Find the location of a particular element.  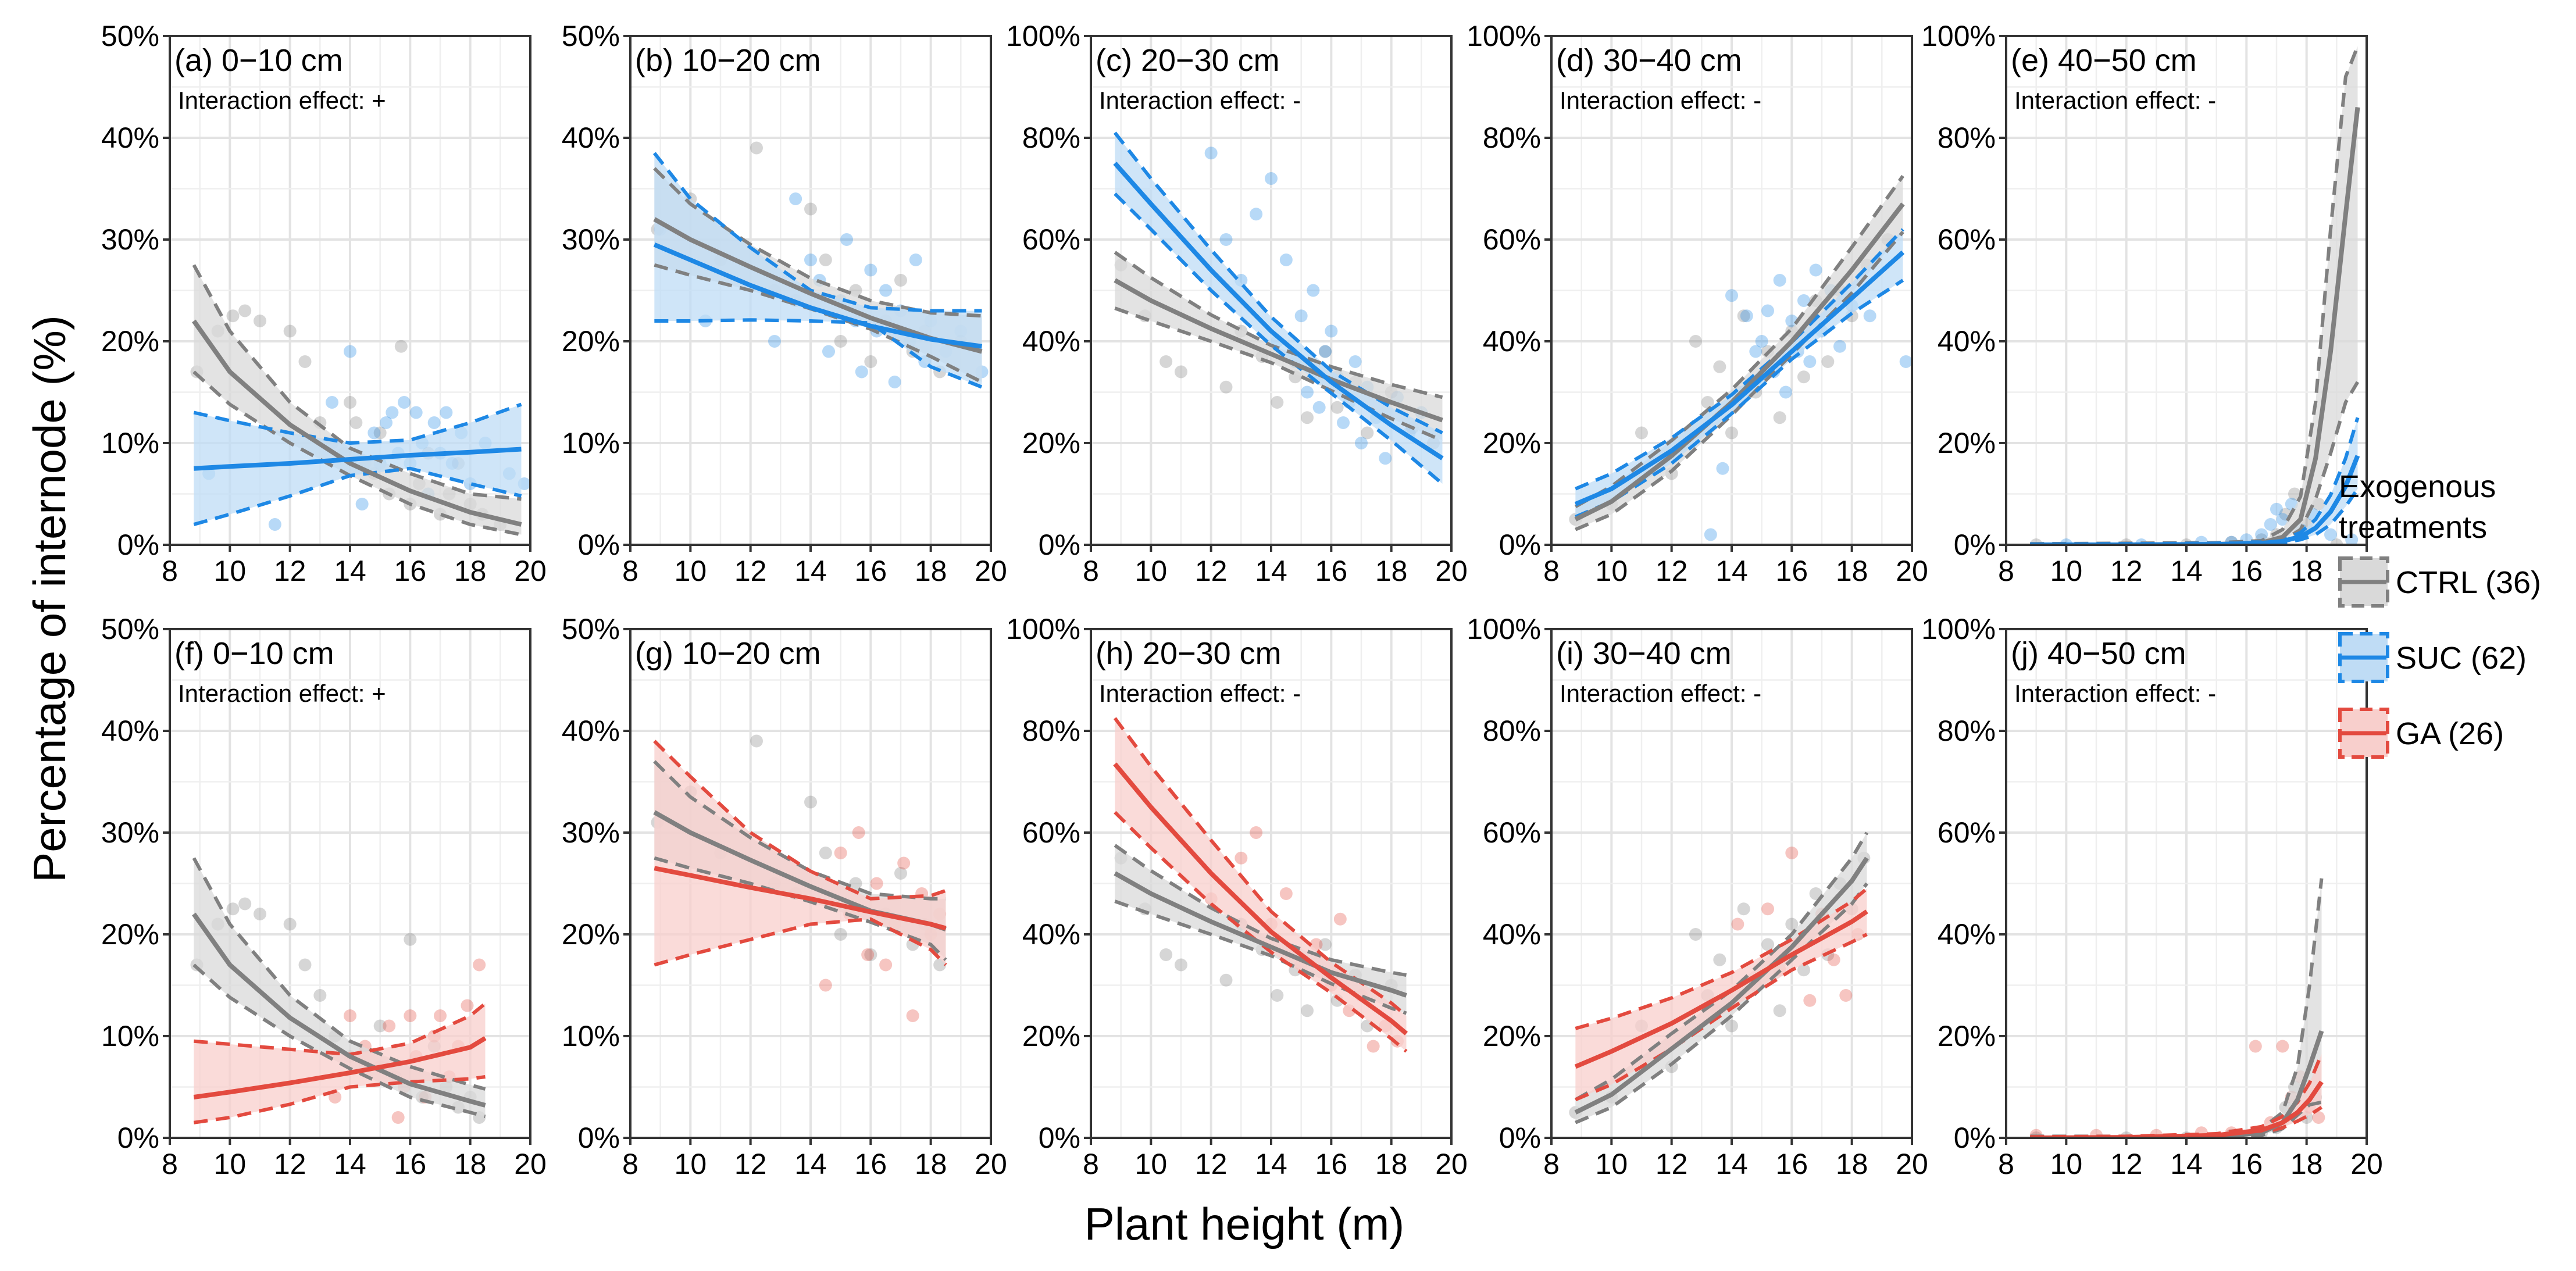

legend-label-suc: SUC (62) is located at coordinates (2462, 658).